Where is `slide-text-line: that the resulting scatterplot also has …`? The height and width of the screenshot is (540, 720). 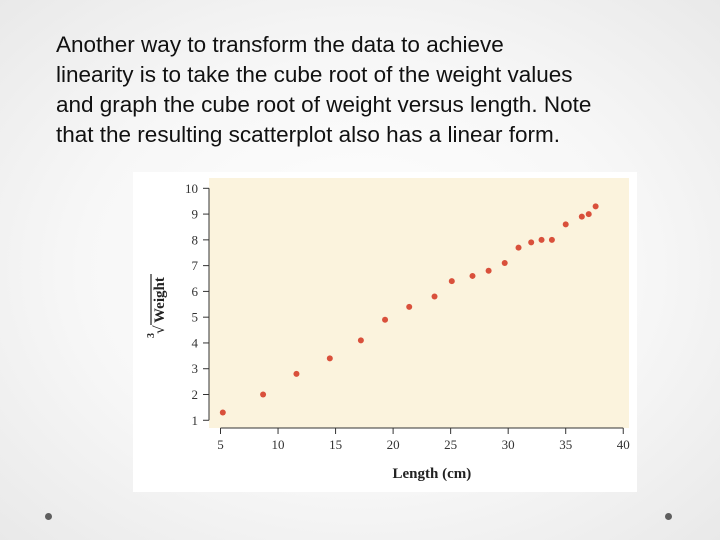
slide-text-line: that the resulting scatterplot also has … is located at coordinates (308, 134).